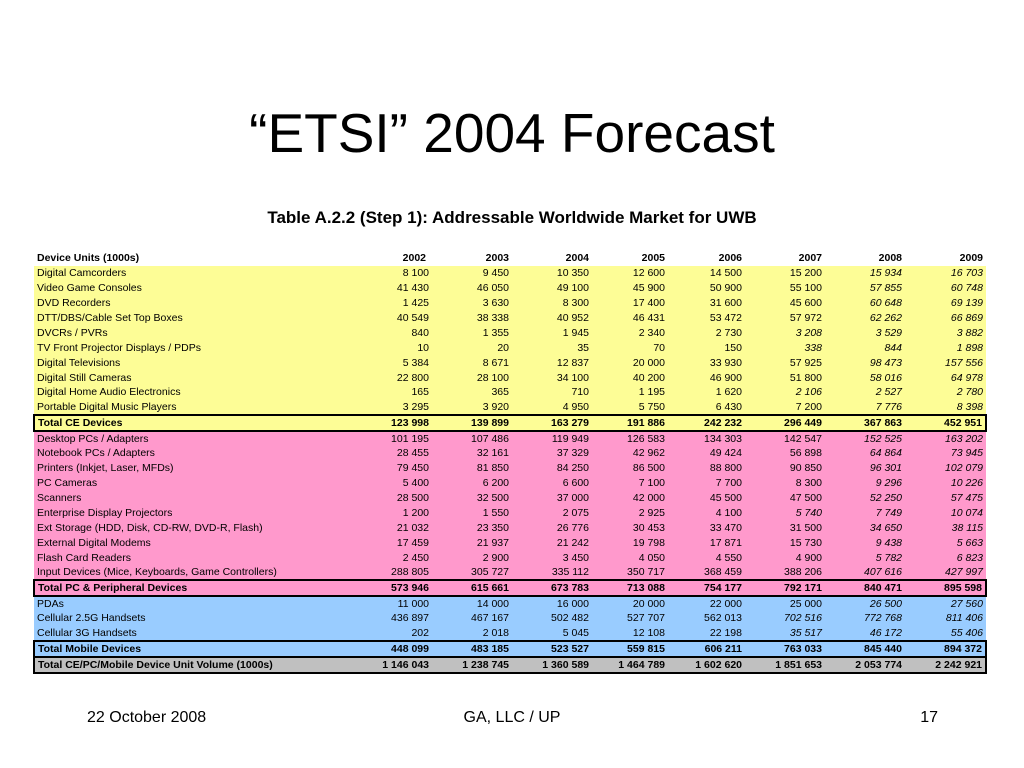 This screenshot has height=768, width=1024. I want to click on value-cell: 5 045, so click(552, 633).